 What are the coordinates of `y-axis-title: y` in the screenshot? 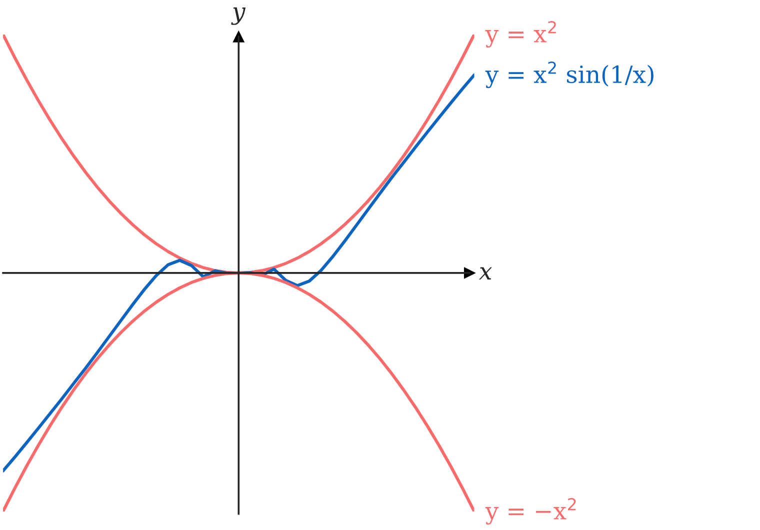 It's located at (238, 16).